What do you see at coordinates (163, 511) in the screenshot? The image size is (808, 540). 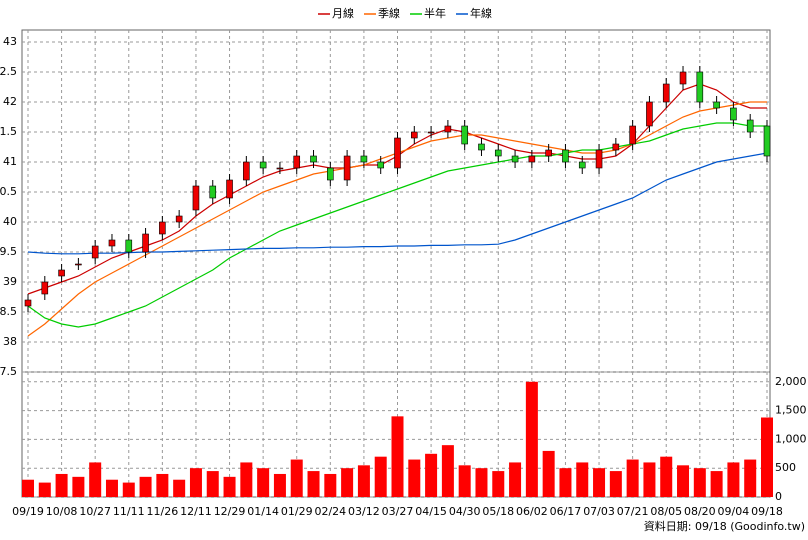 I see `x-tick-label: 11/26` at bounding box center [163, 511].